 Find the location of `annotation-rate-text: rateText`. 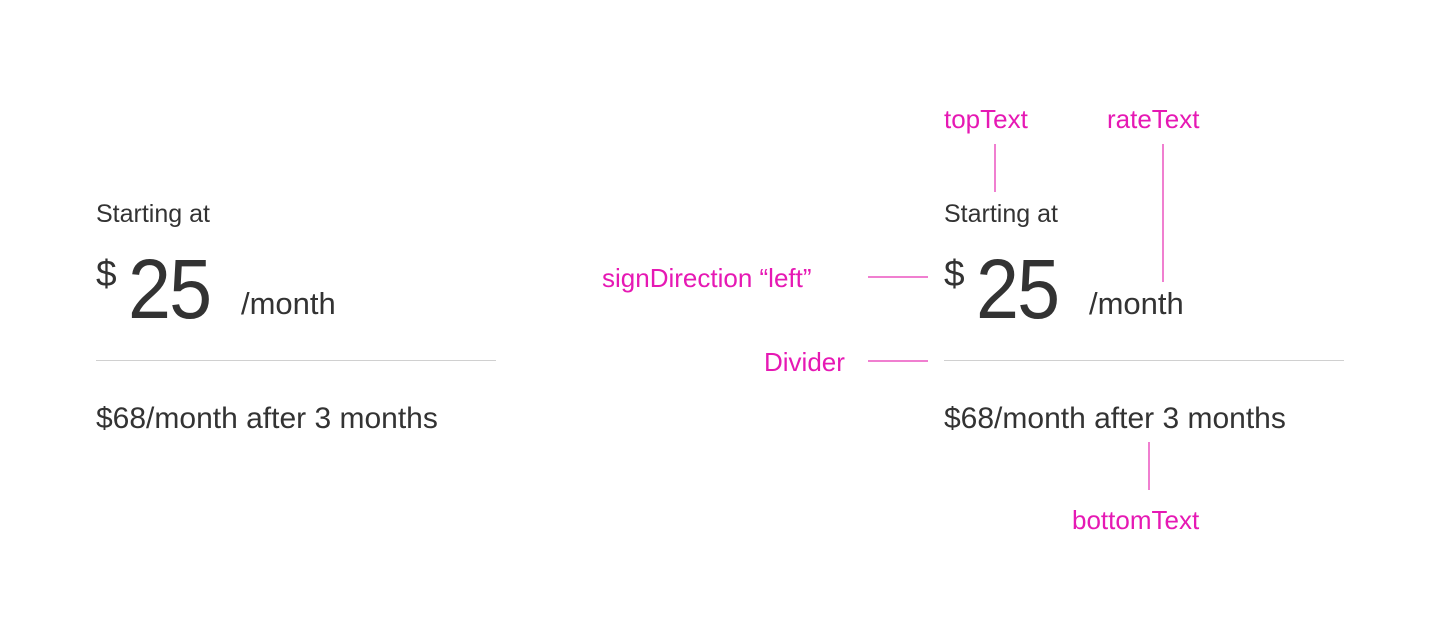

annotation-rate-text: rateText is located at coordinates (1153, 119).